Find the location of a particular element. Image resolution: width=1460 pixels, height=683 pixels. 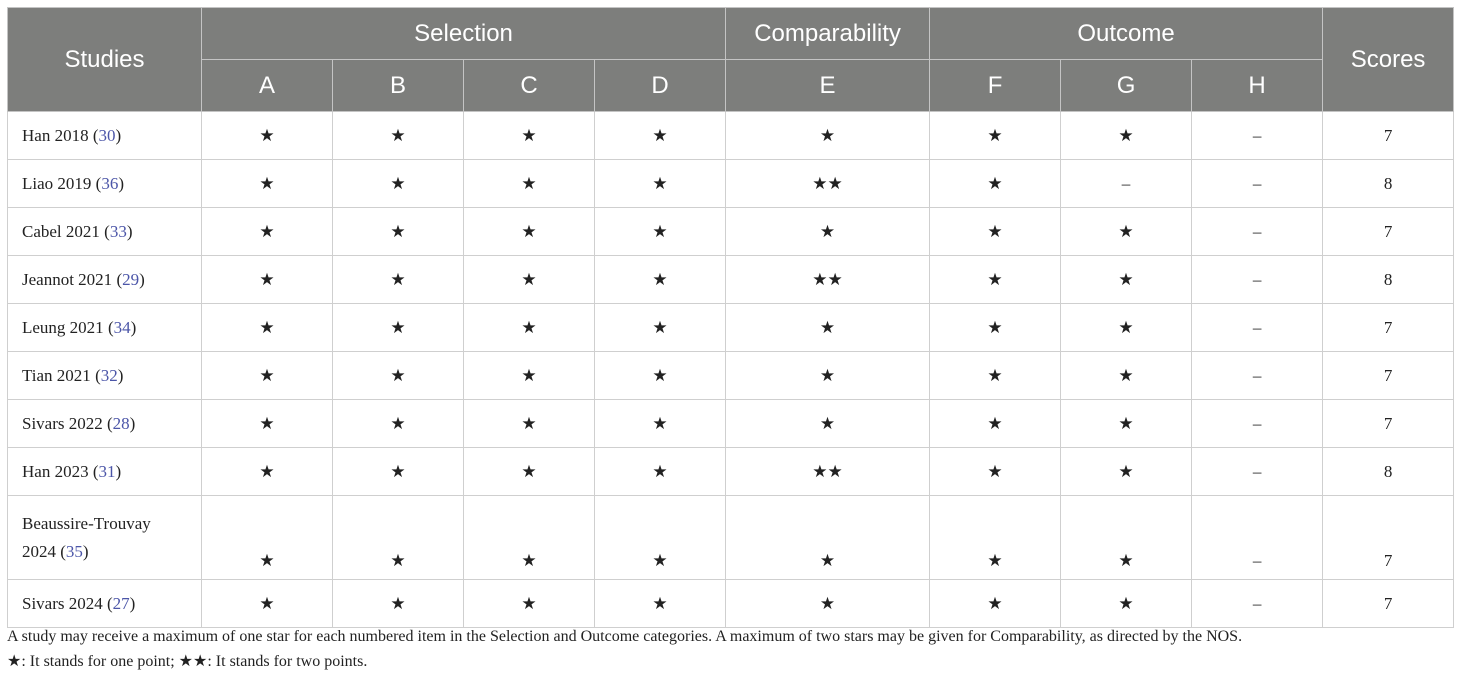

reference-link: 30 is located at coordinates (107, 135).